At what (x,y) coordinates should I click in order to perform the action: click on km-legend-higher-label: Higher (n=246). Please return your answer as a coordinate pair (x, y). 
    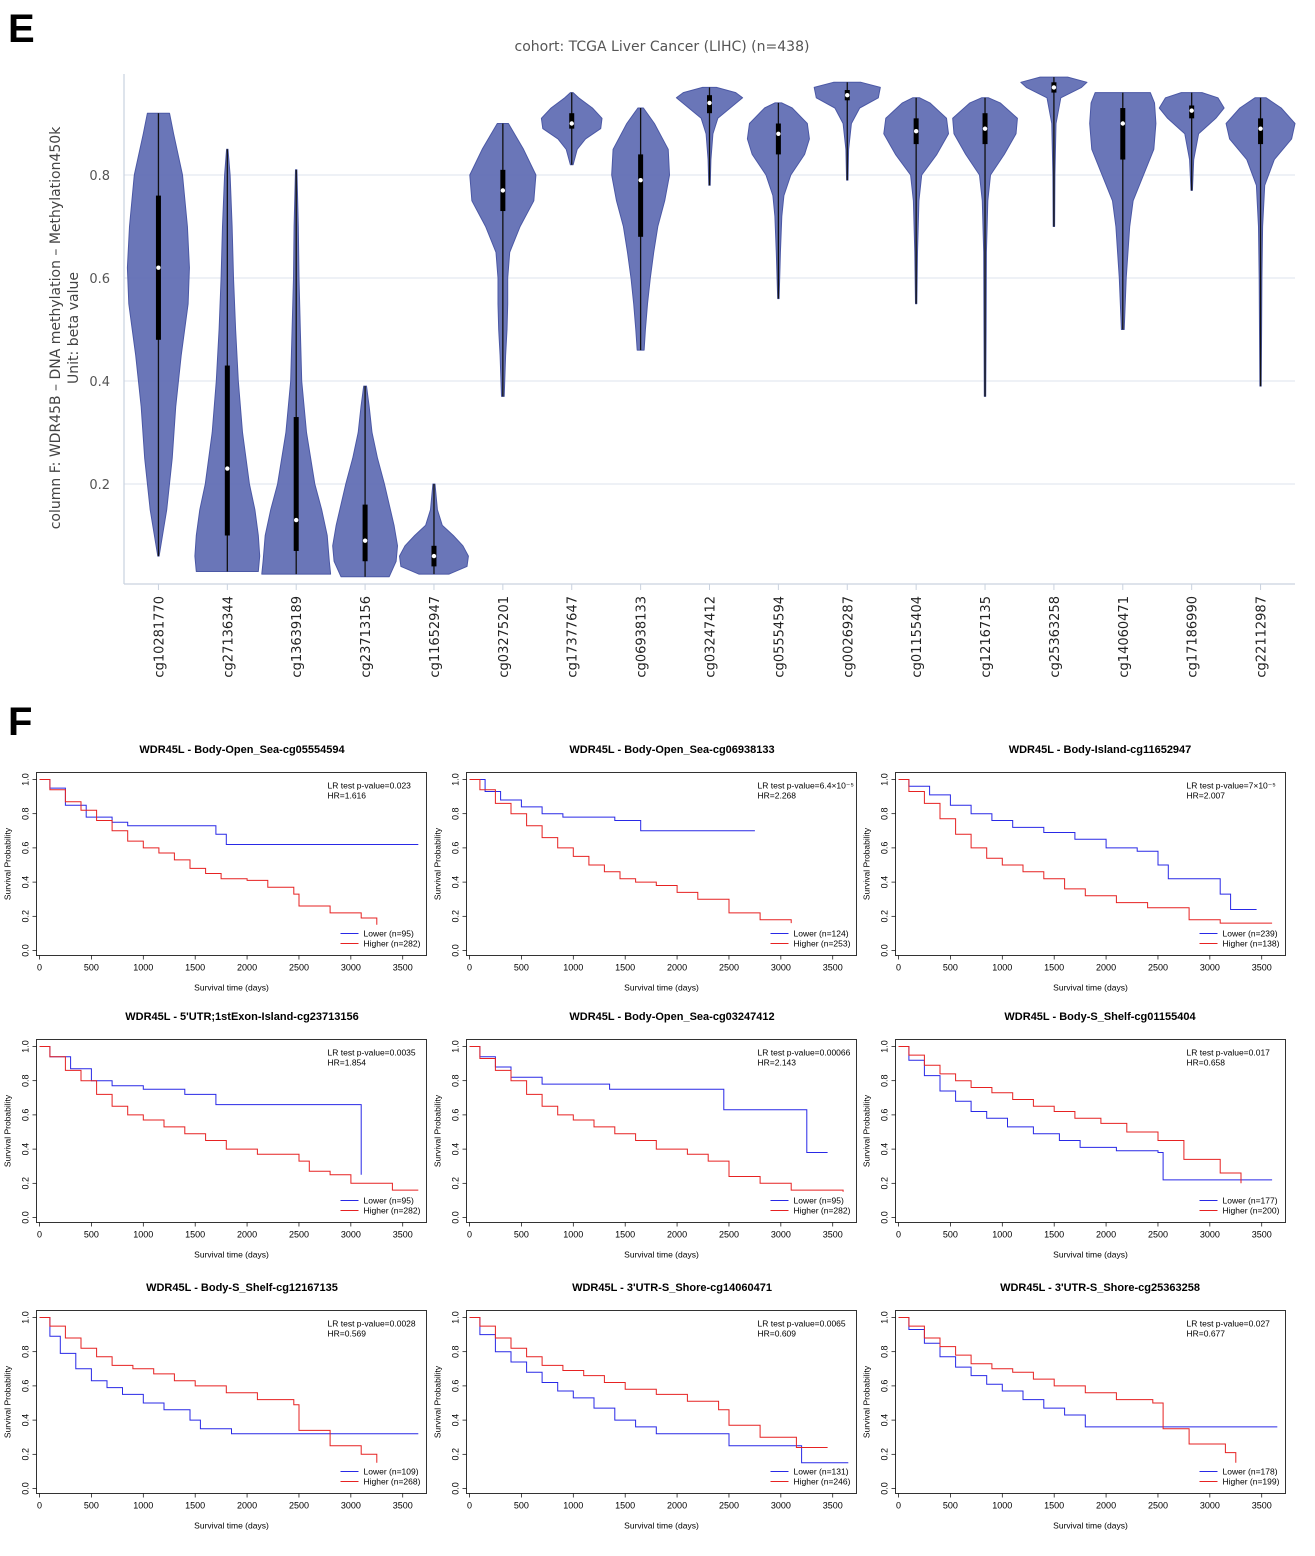
    Looking at the image, I should click on (822, 1482).